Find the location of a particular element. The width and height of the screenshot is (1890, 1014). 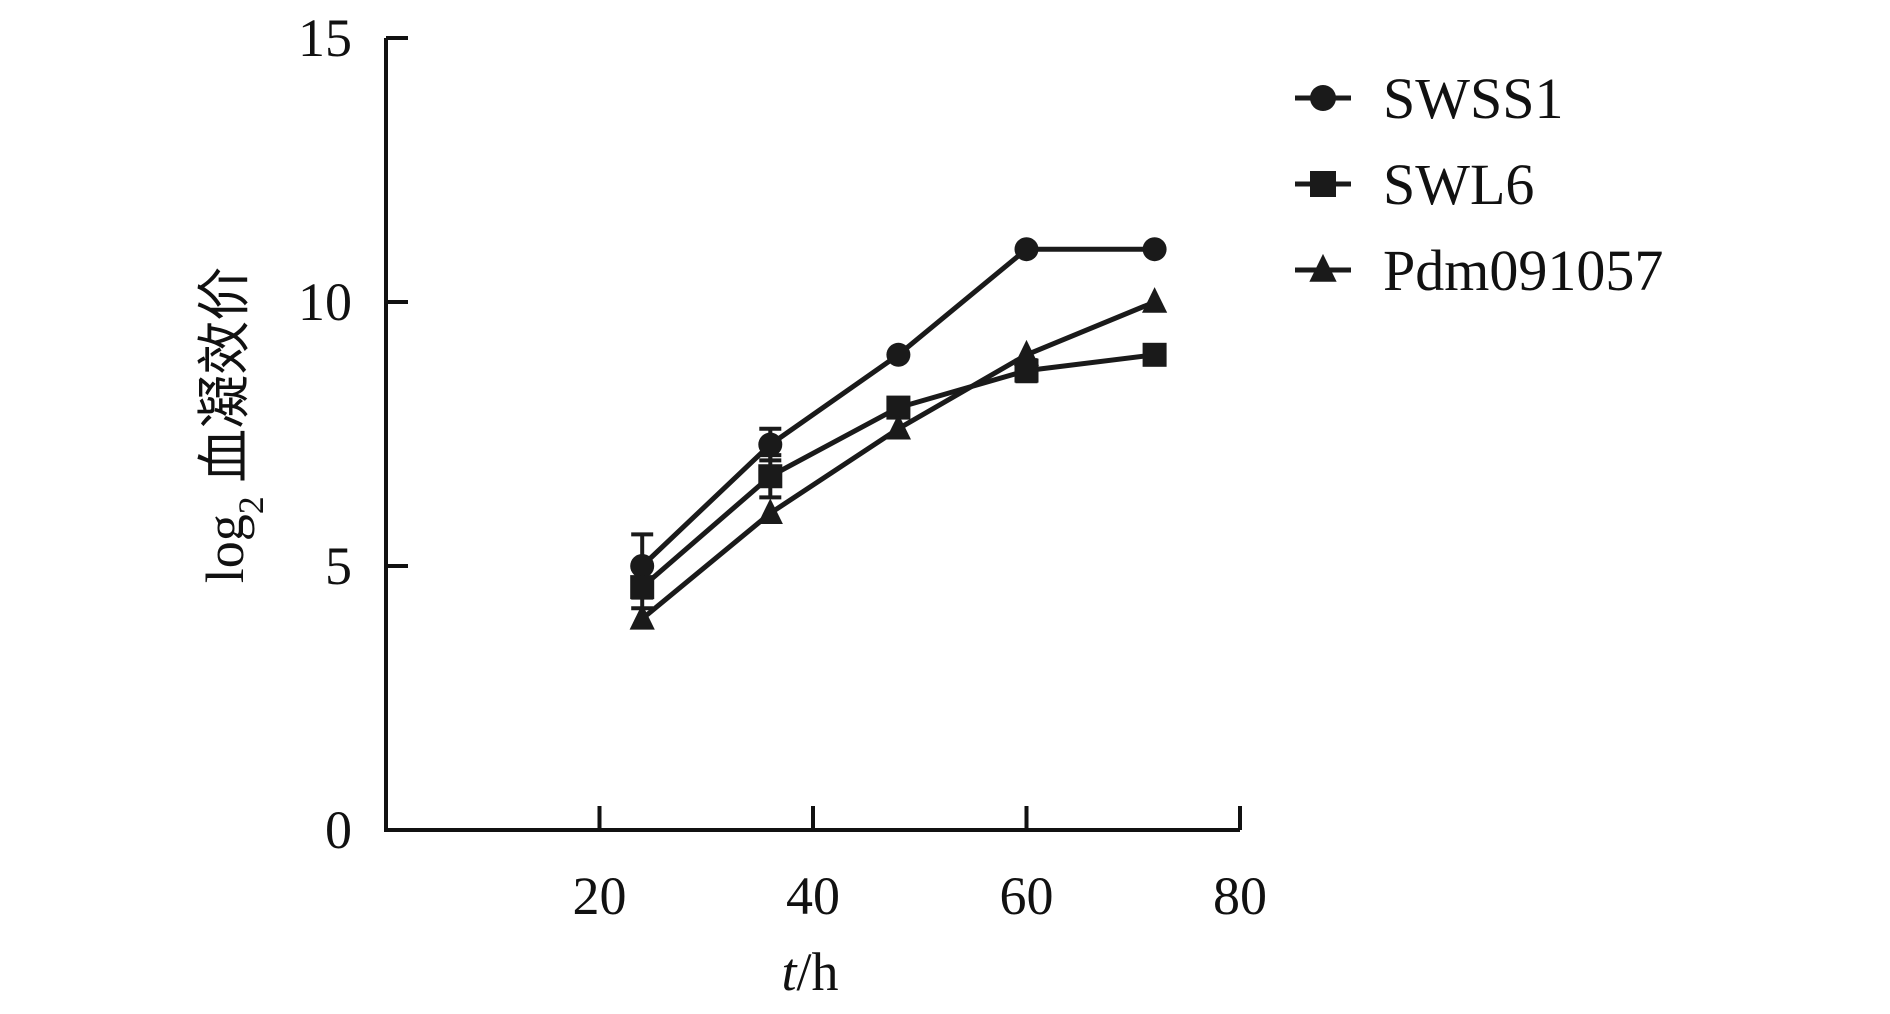

x-axis-label-unit: /h is located at coordinates (818, 972).